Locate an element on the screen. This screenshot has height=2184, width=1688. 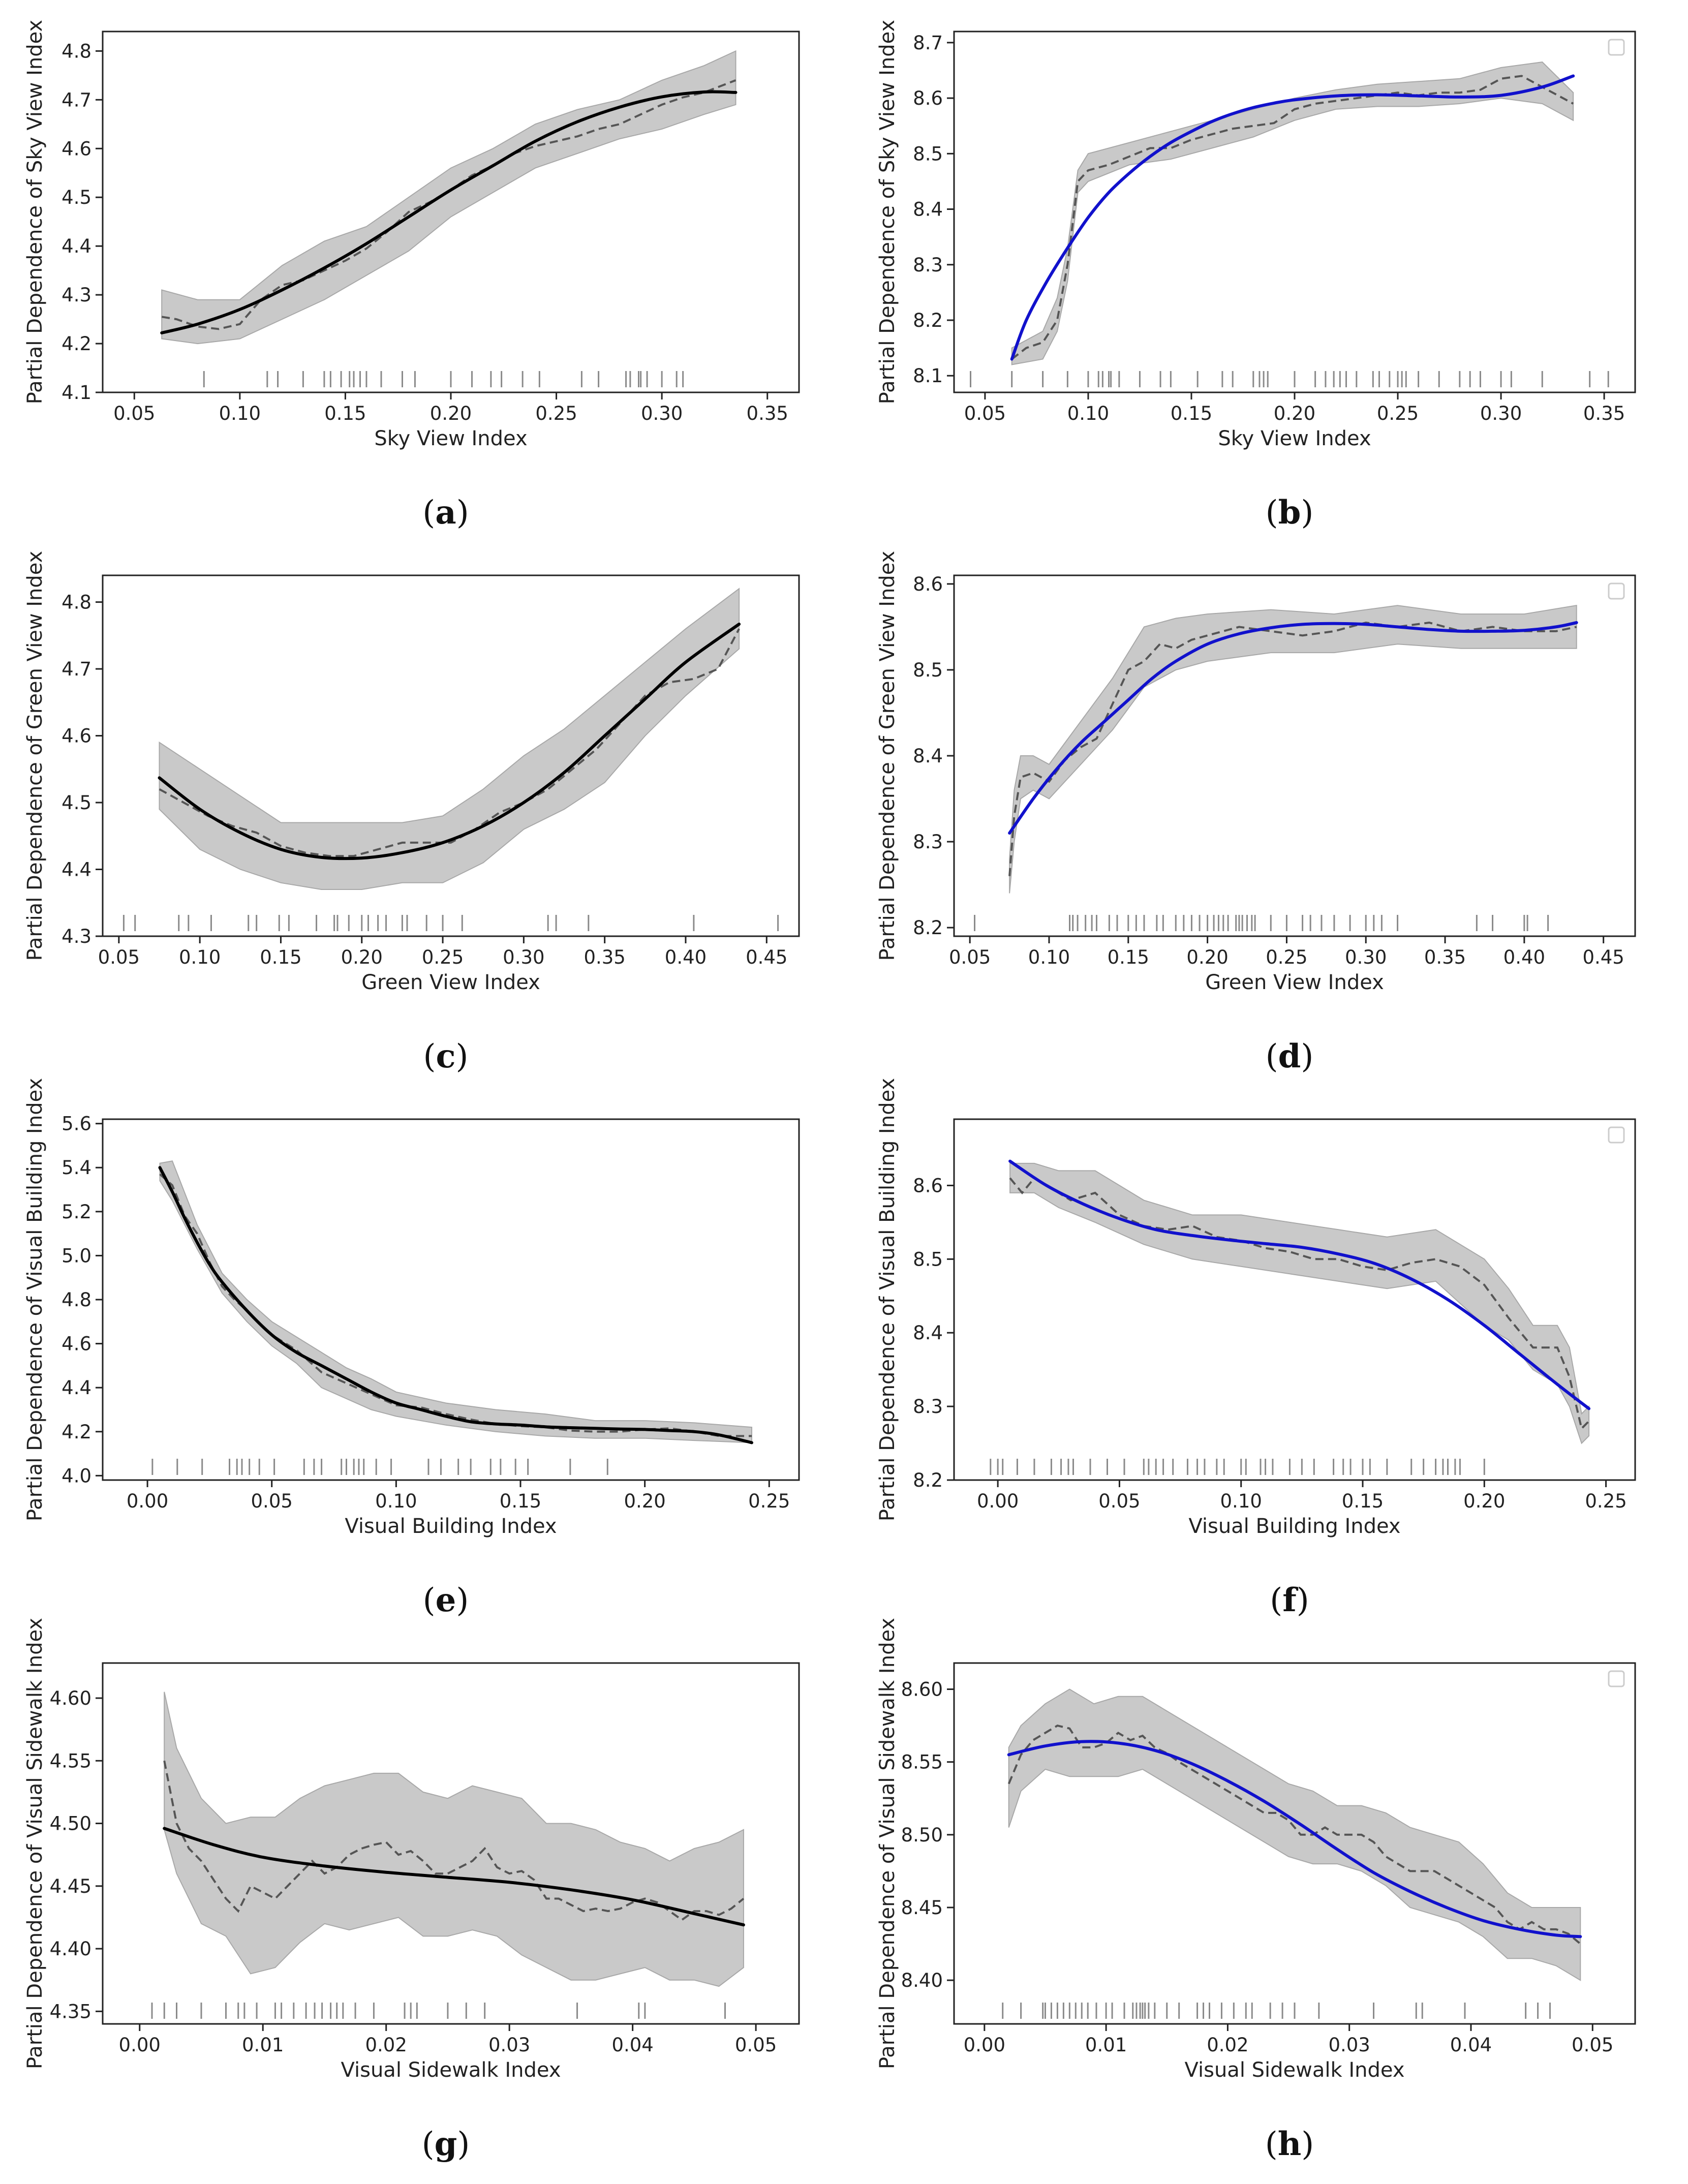
panel-label: (h) is located at coordinates (1289, 2144).